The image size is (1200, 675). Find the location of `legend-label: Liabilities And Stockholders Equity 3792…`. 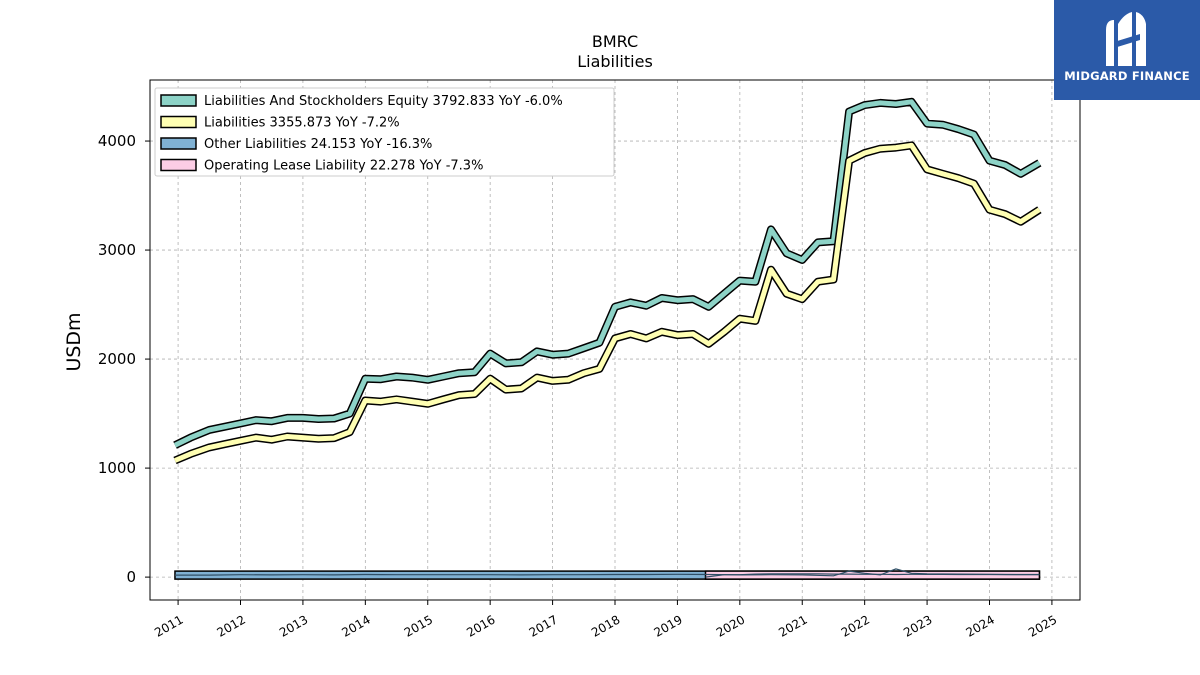

legend-label: Liabilities And Stockholders Equity 3792… is located at coordinates (383, 101).